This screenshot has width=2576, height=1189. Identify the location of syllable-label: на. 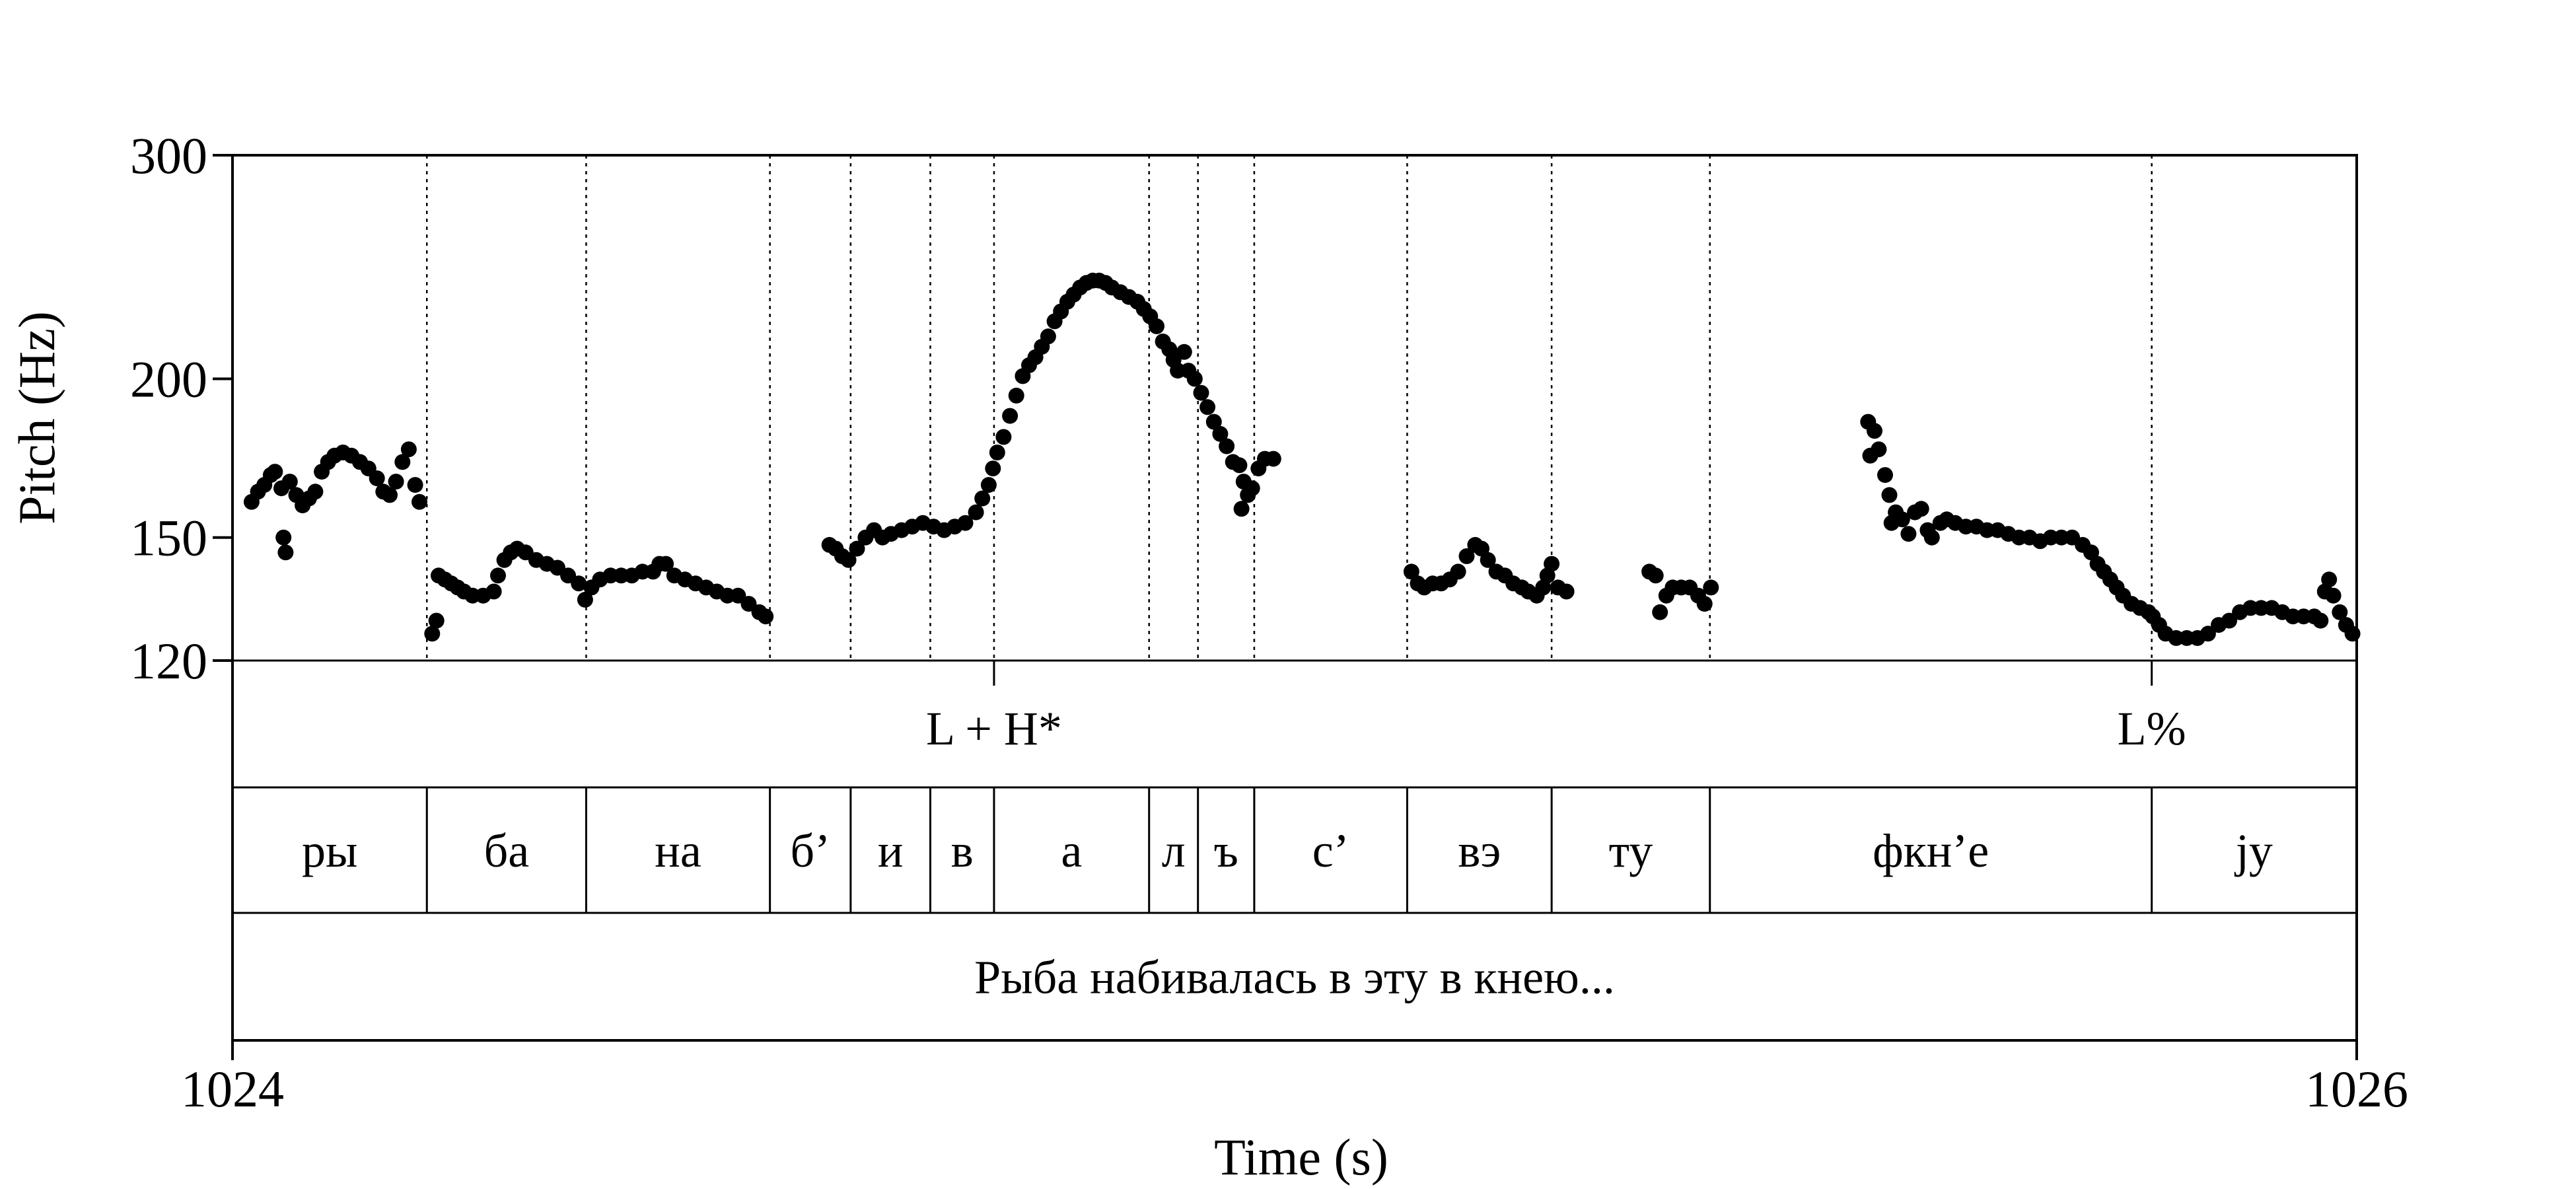
(678, 850).